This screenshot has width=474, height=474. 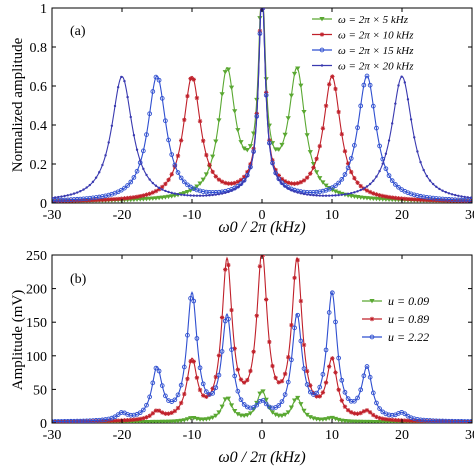 I want to click on panel-b-y-tick-label: 150, so click(x=36, y=323).